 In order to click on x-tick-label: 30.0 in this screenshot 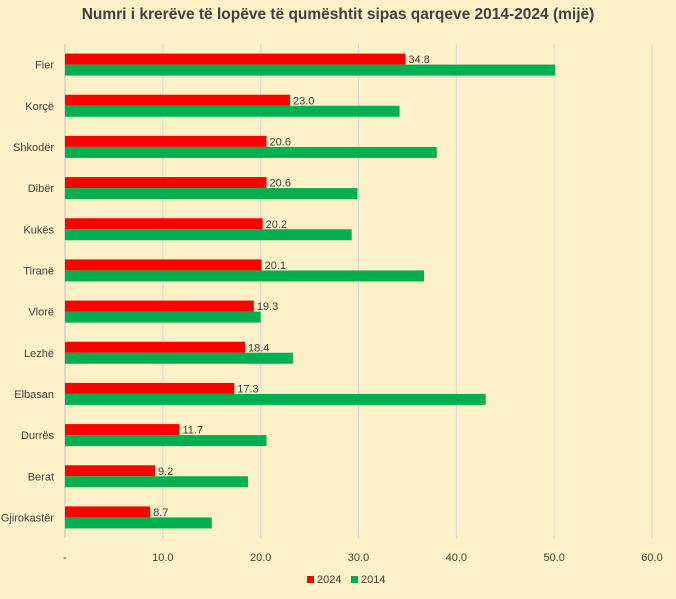, I will do `click(358, 558)`.